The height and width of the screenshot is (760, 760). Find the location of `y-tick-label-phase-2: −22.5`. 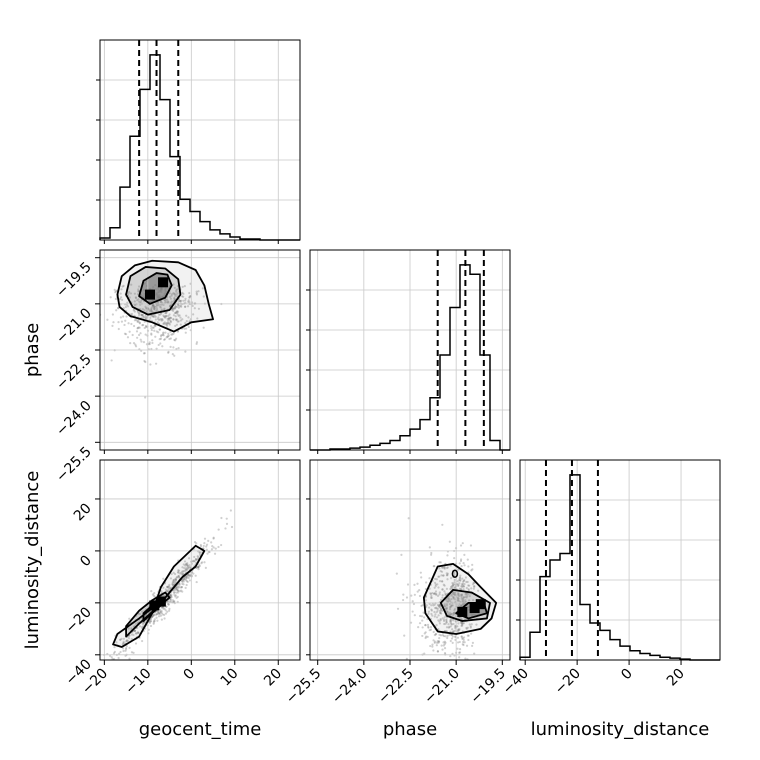

y-tick-label-phase-2: −22.5 is located at coordinates (74, 373).